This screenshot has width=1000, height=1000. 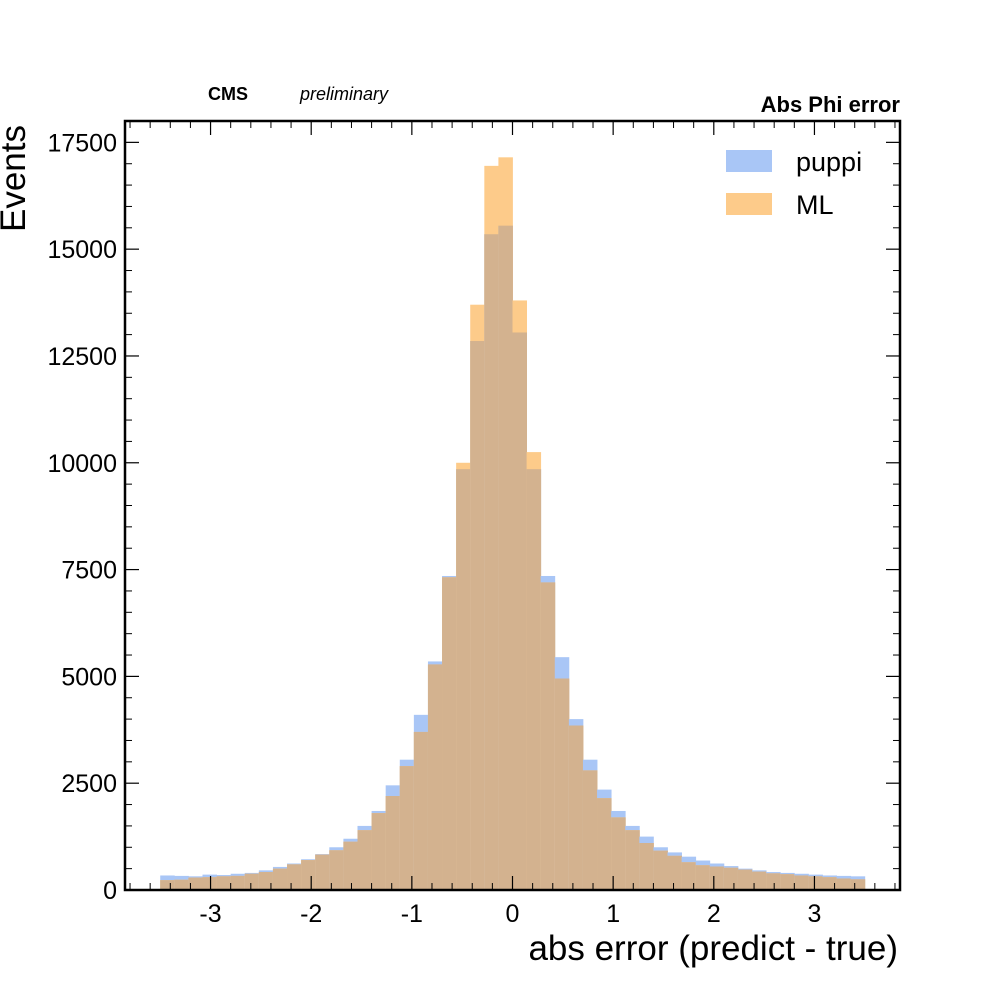 I want to click on y-tick-label: 12500, so click(x=82, y=357).